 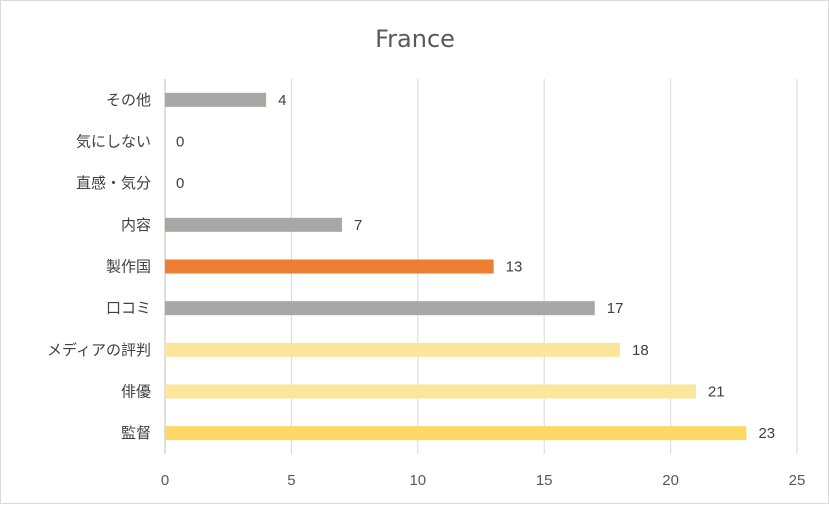 What do you see at coordinates (136, 225) in the screenshot?
I see `category-label: 内容` at bounding box center [136, 225].